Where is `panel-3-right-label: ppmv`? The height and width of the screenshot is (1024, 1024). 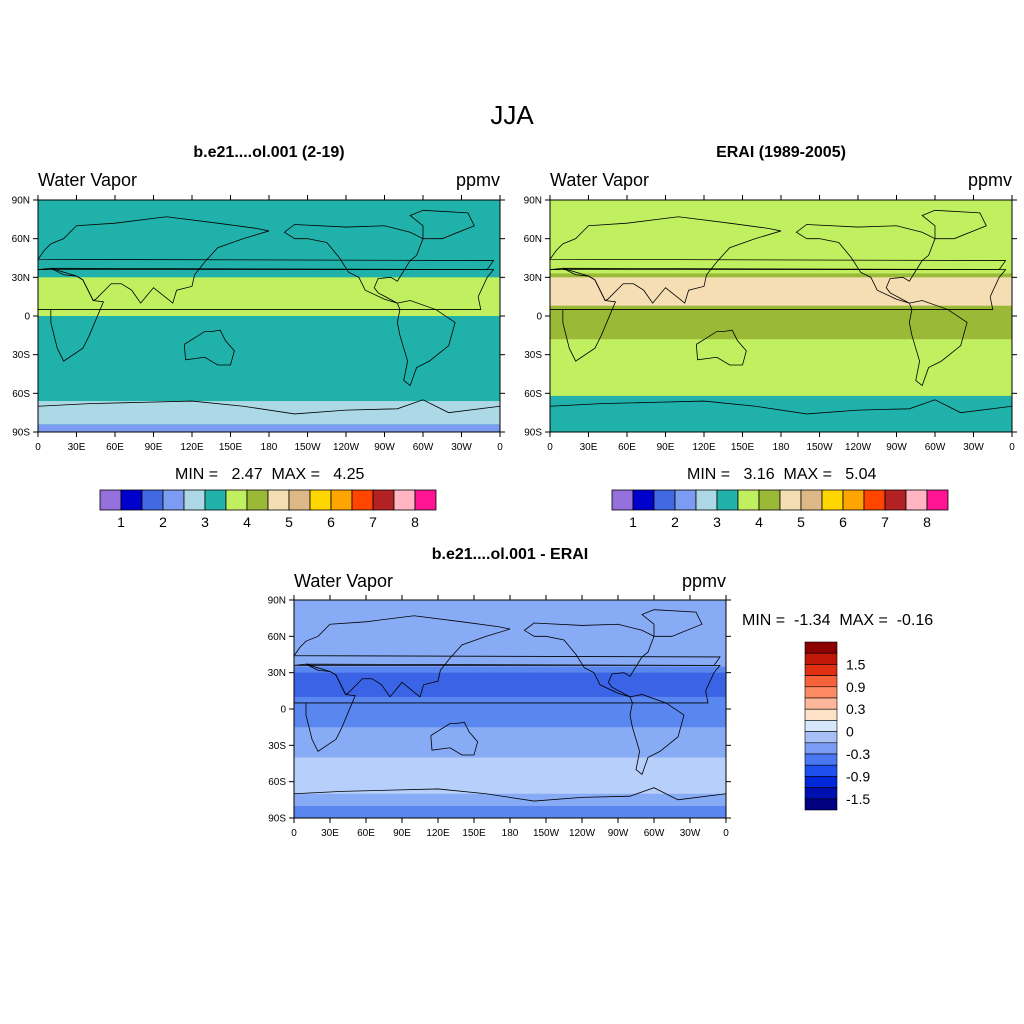
panel-3-right-label: ppmv is located at coordinates (703, 581).